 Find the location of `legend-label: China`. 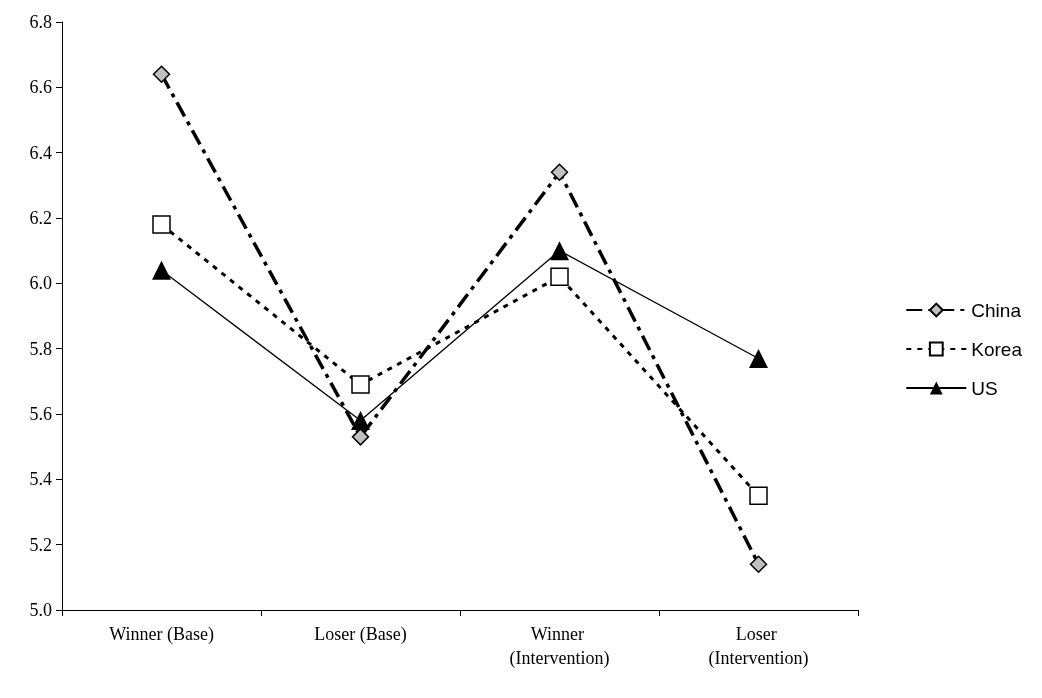

legend-label: China is located at coordinates (996, 310).